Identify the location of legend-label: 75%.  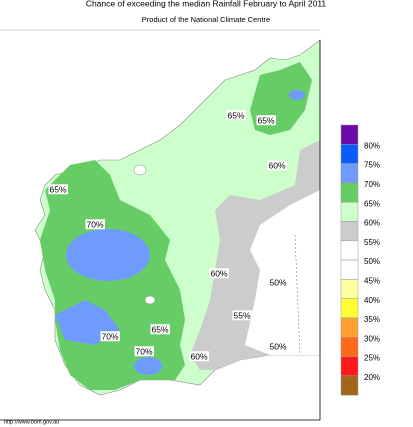
(372, 165).